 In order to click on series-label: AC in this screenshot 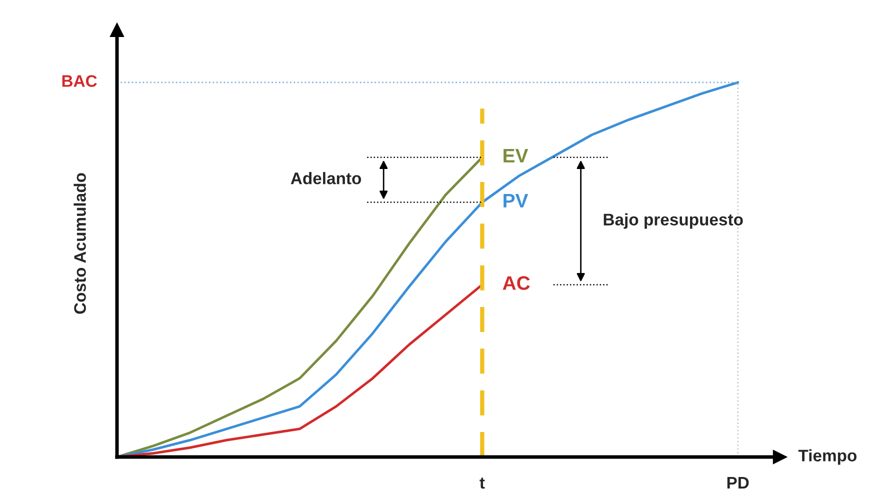, I will do `click(516, 283)`.